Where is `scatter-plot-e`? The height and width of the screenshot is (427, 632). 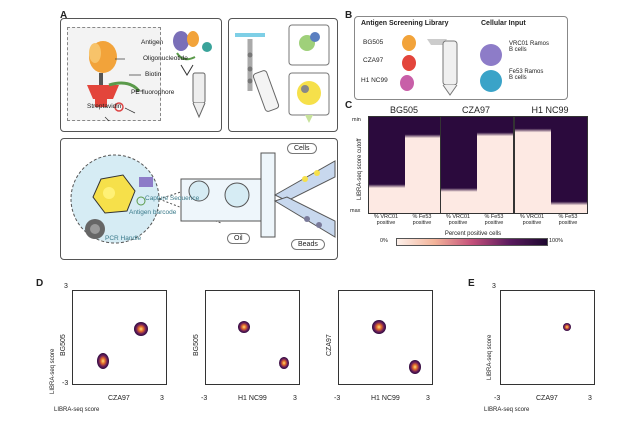
scatter-plot-e is located at coordinates (567, 327).